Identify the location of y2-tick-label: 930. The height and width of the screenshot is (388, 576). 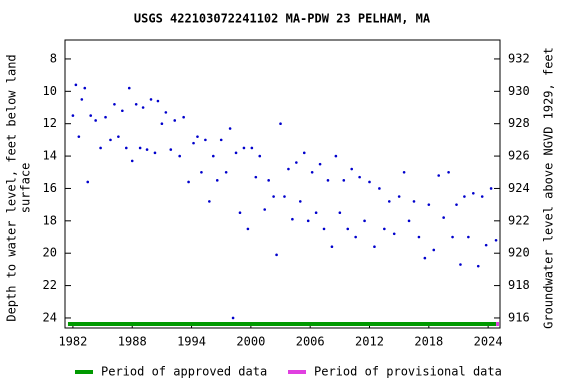
(519, 91).